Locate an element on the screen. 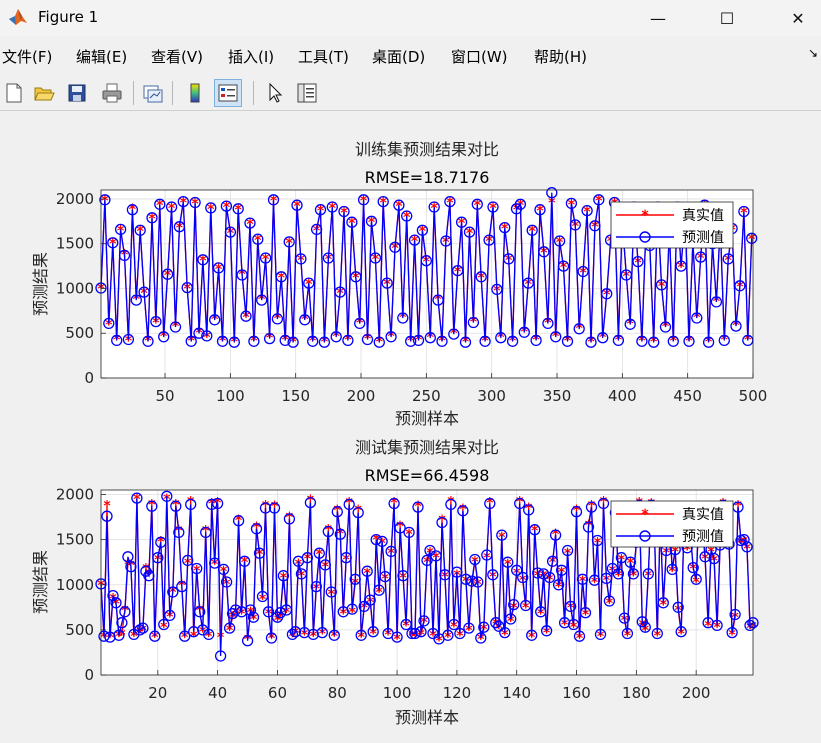 This screenshot has height=743, width=821. menu-help: 帮助(H) is located at coordinates (560, 57).